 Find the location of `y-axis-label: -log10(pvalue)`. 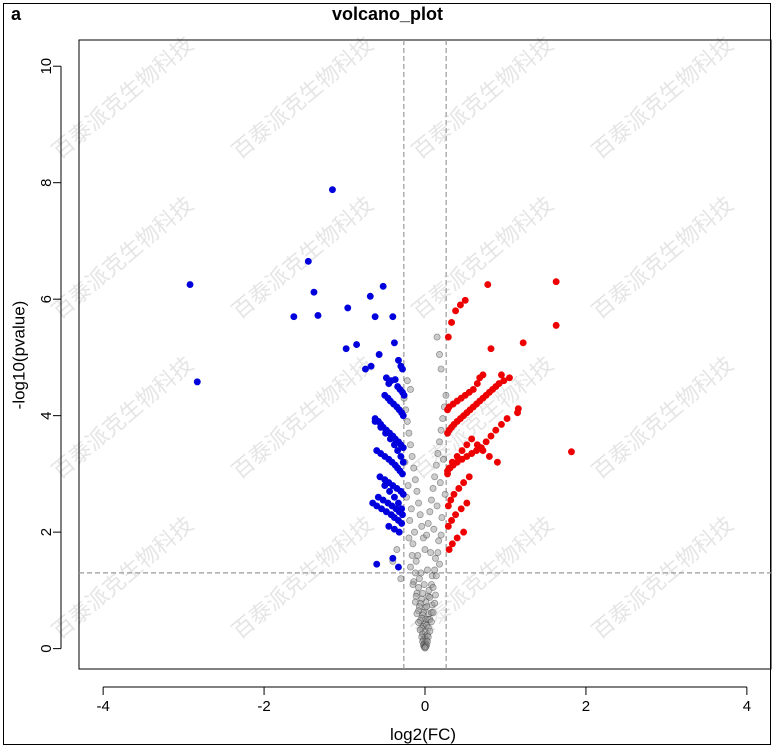

y-axis-label: -log10(pvalue) is located at coordinates (18, 355).